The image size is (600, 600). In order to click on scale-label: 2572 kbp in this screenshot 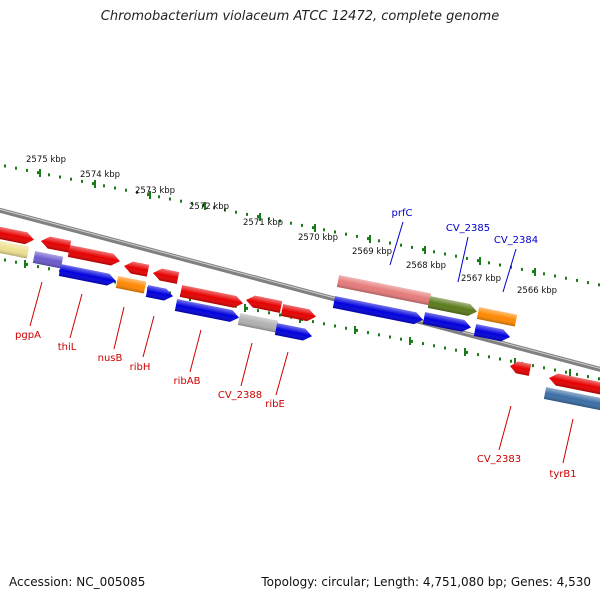, I will do `click(209, 207)`.